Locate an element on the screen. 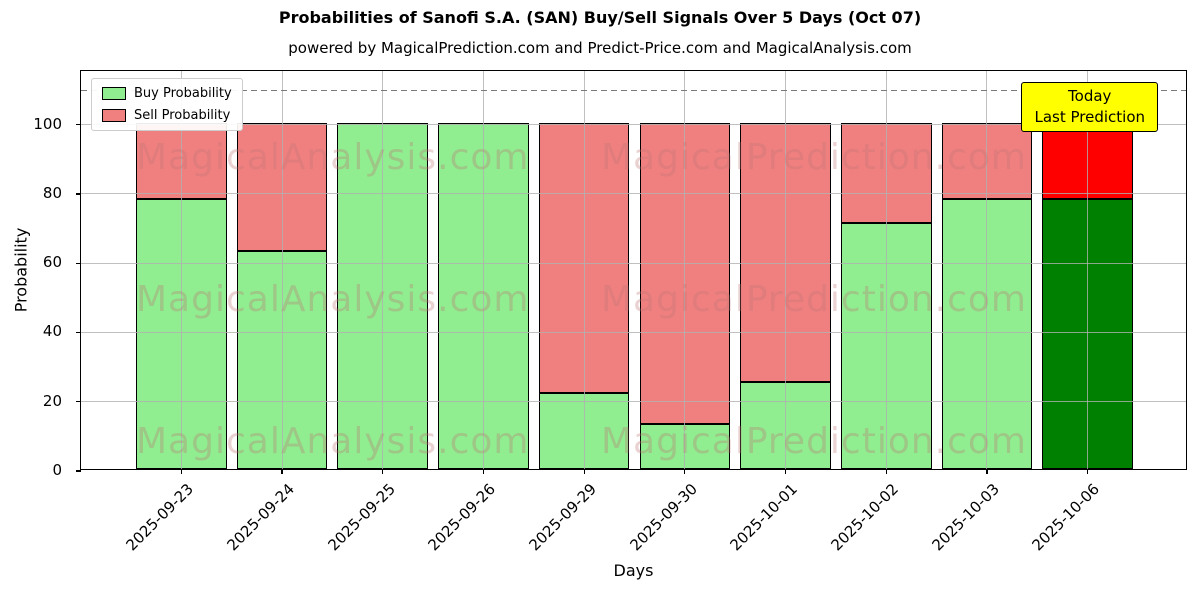 The image size is (1200, 600). x-tick-label-text: 2025-09-29 is located at coordinates (562, 517).